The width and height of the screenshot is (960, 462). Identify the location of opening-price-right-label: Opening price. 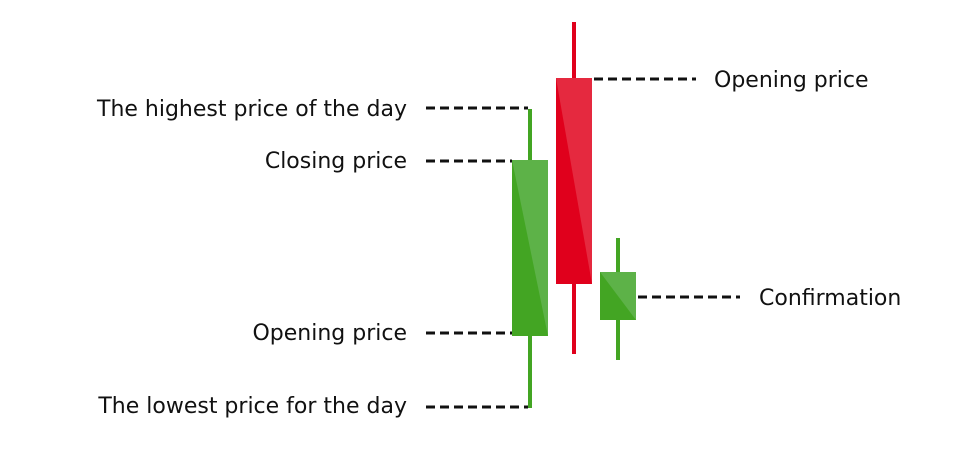
(791, 80).